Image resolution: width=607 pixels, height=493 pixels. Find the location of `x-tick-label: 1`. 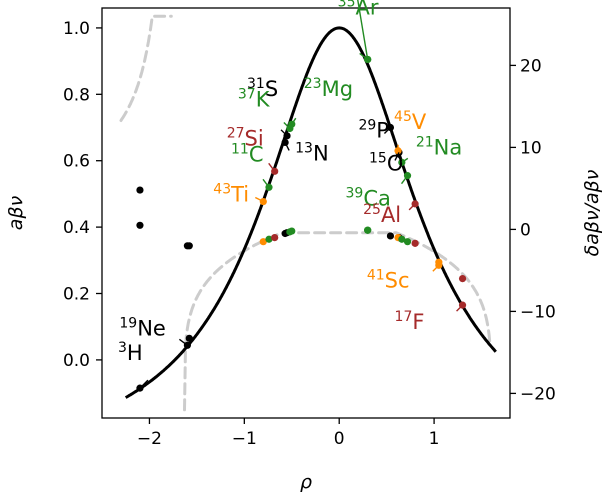

x-tick-label: 1 is located at coordinates (434, 439).